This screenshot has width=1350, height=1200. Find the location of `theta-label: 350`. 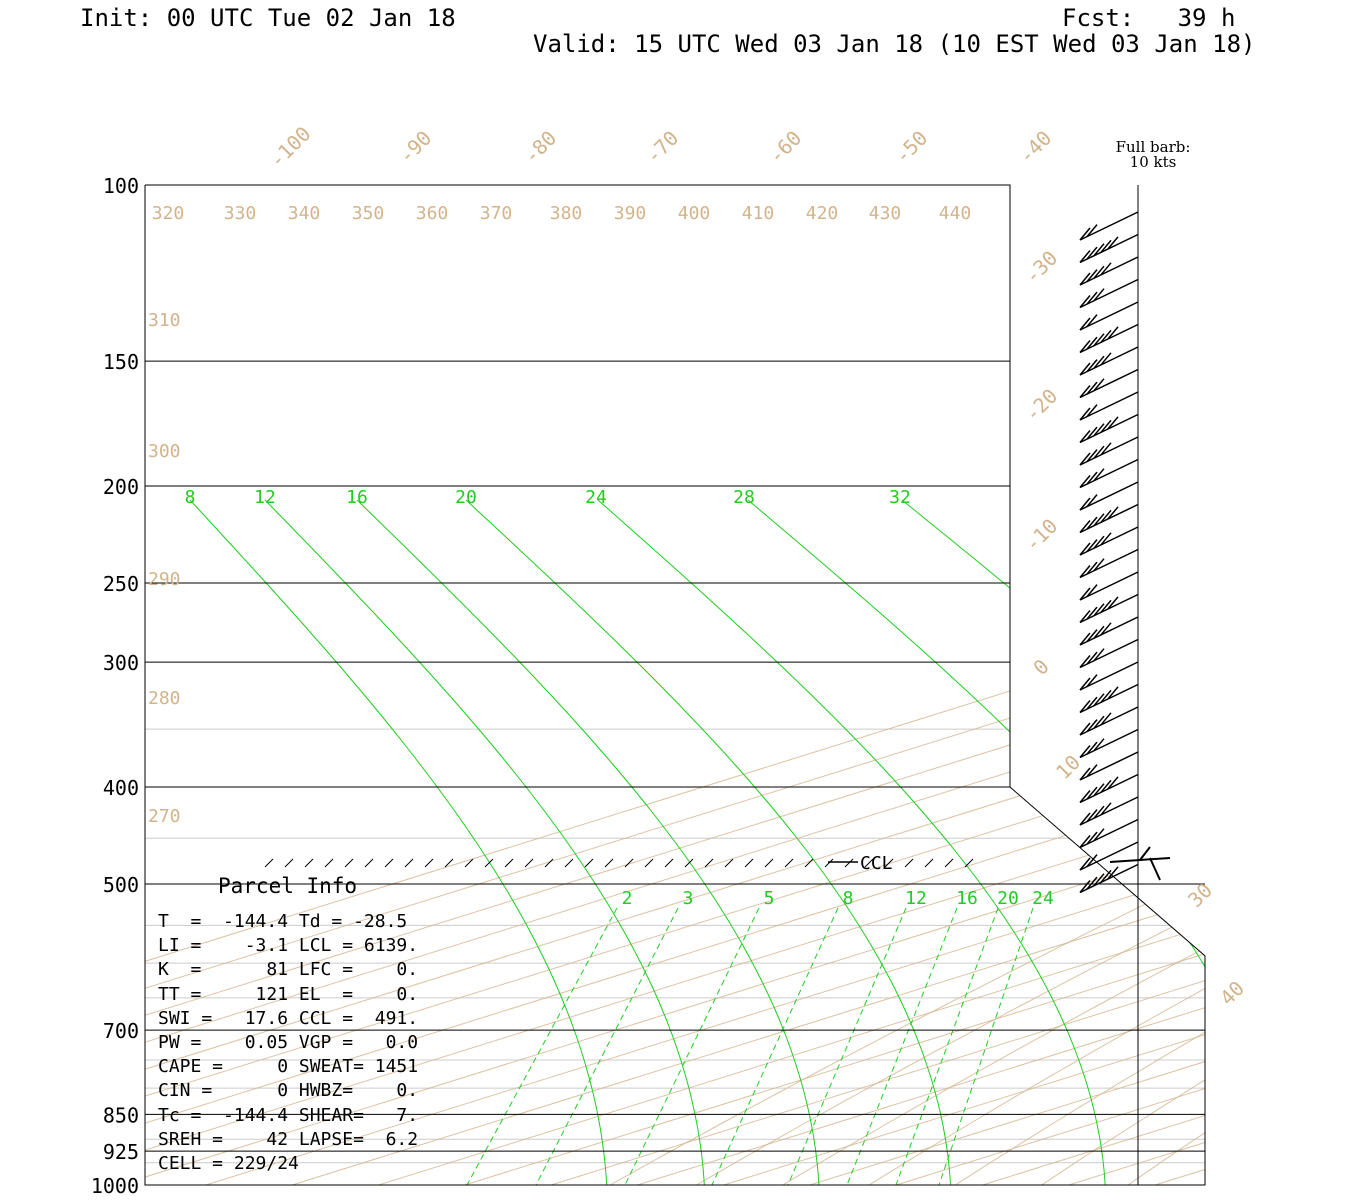

theta-label: 350 is located at coordinates (368, 213).